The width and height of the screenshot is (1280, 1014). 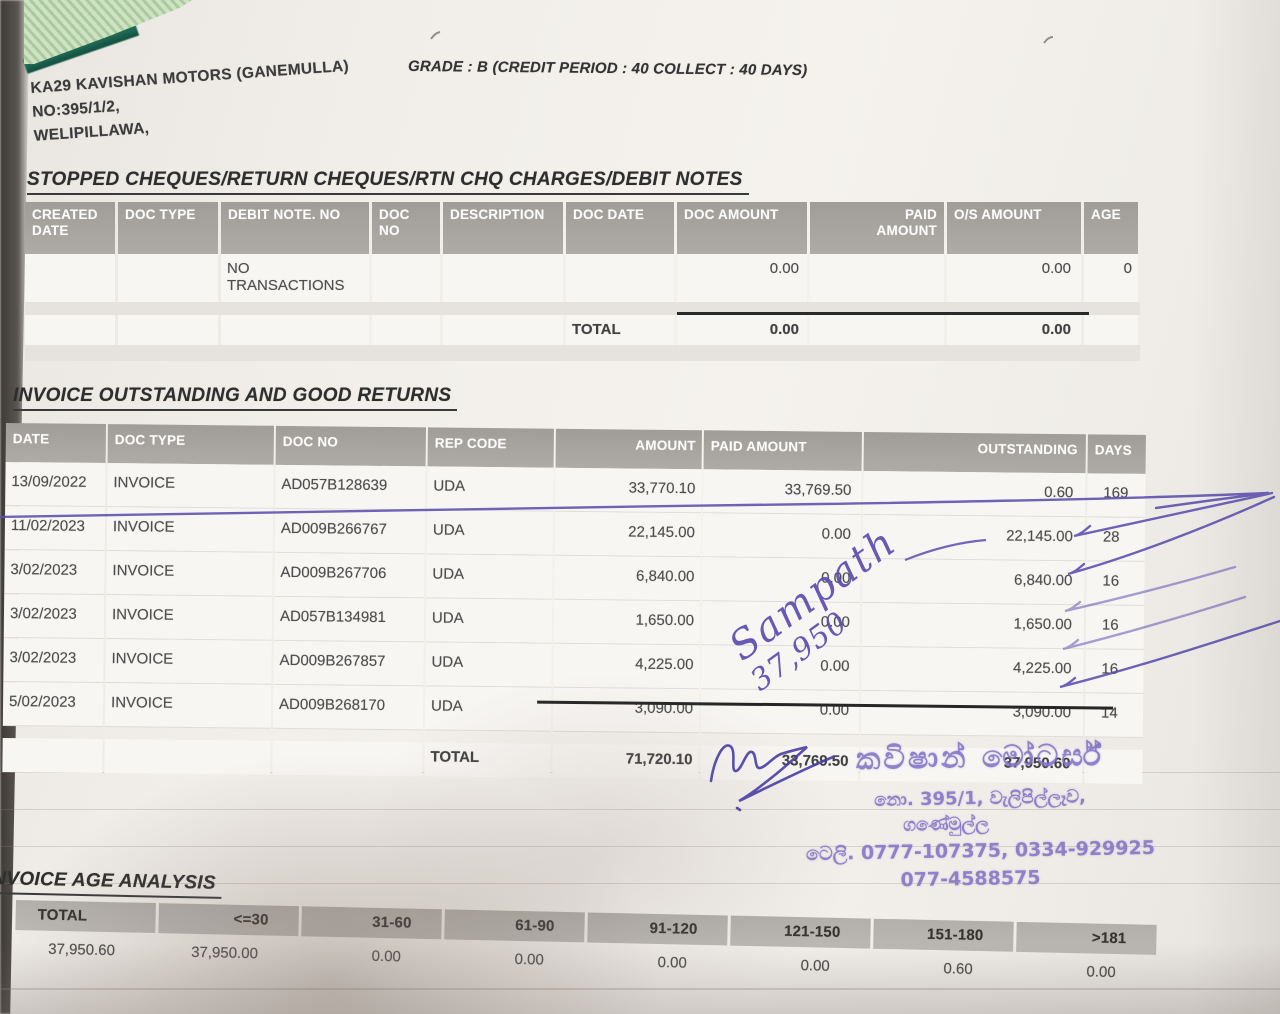 I want to click on col-description: DESCRIPTION, so click(x=503, y=228).